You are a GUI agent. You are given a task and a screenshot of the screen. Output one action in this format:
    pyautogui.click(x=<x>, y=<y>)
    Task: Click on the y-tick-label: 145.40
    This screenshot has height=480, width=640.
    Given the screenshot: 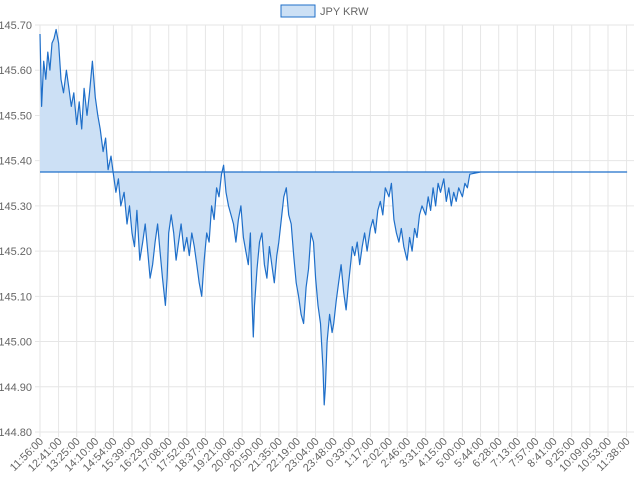 What is the action you would take?
    pyautogui.click(x=16, y=162)
    